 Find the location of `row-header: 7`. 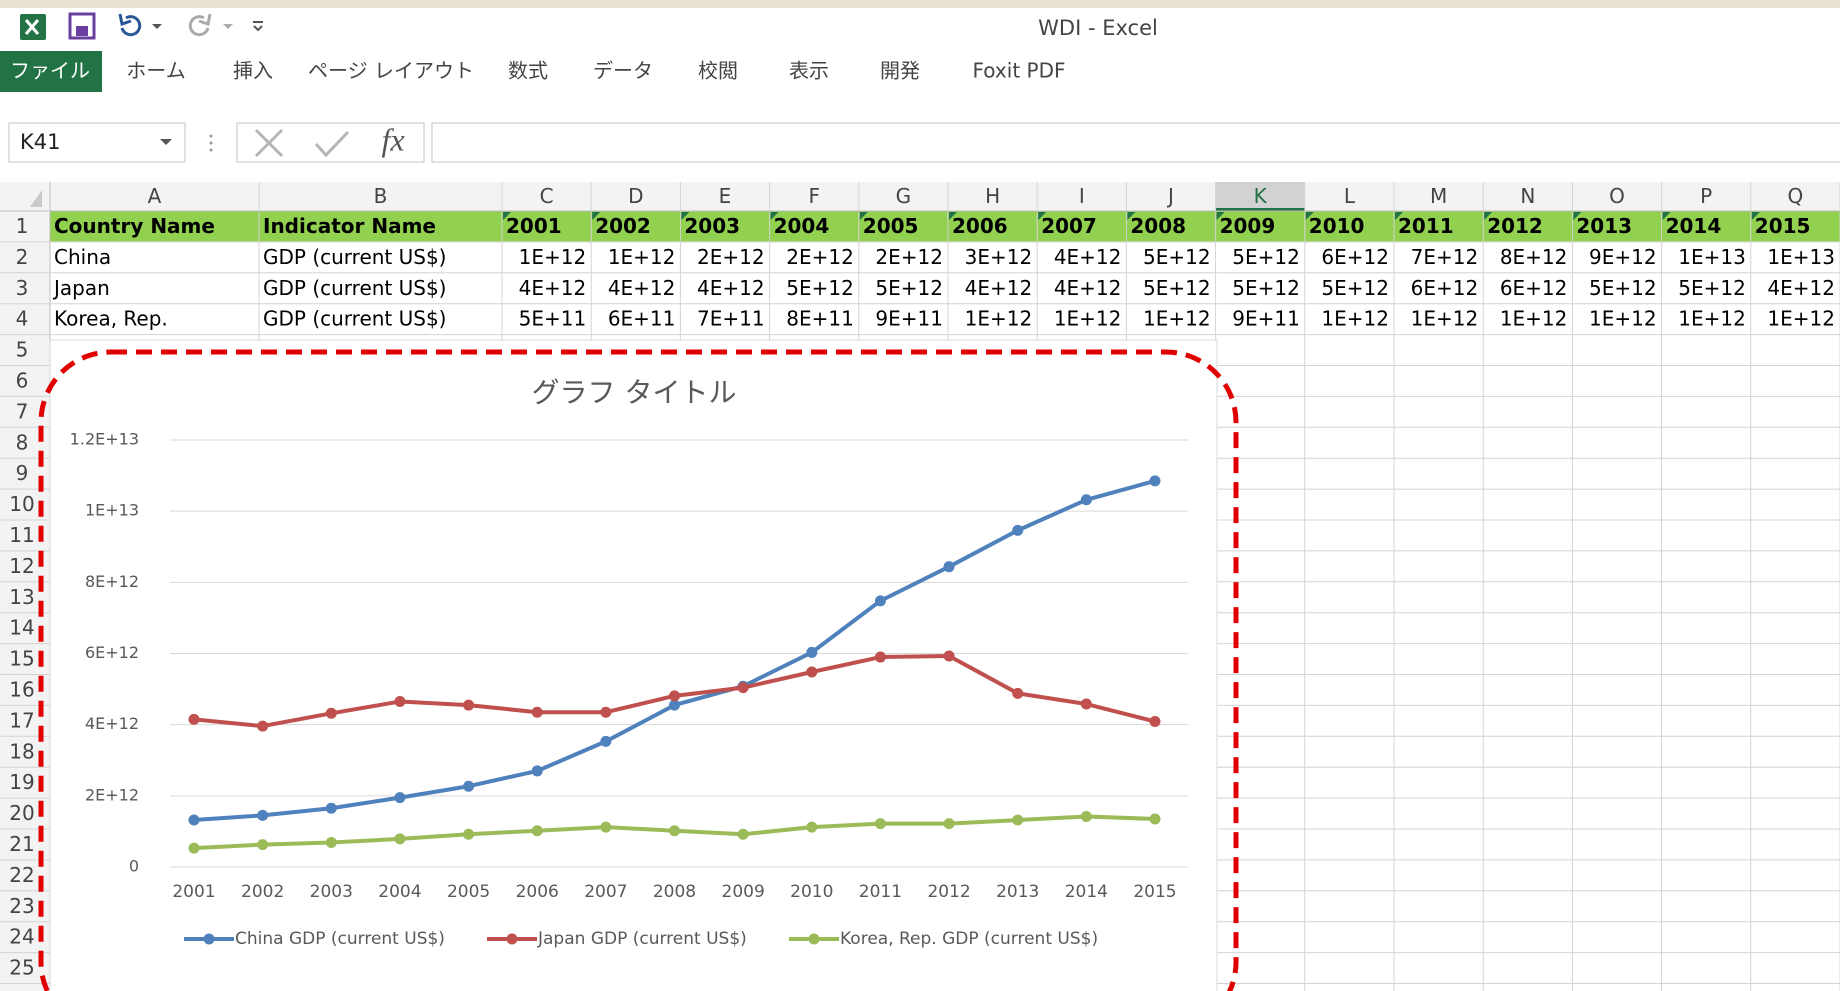

row-header: 7 is located at coordinates (22, 411).